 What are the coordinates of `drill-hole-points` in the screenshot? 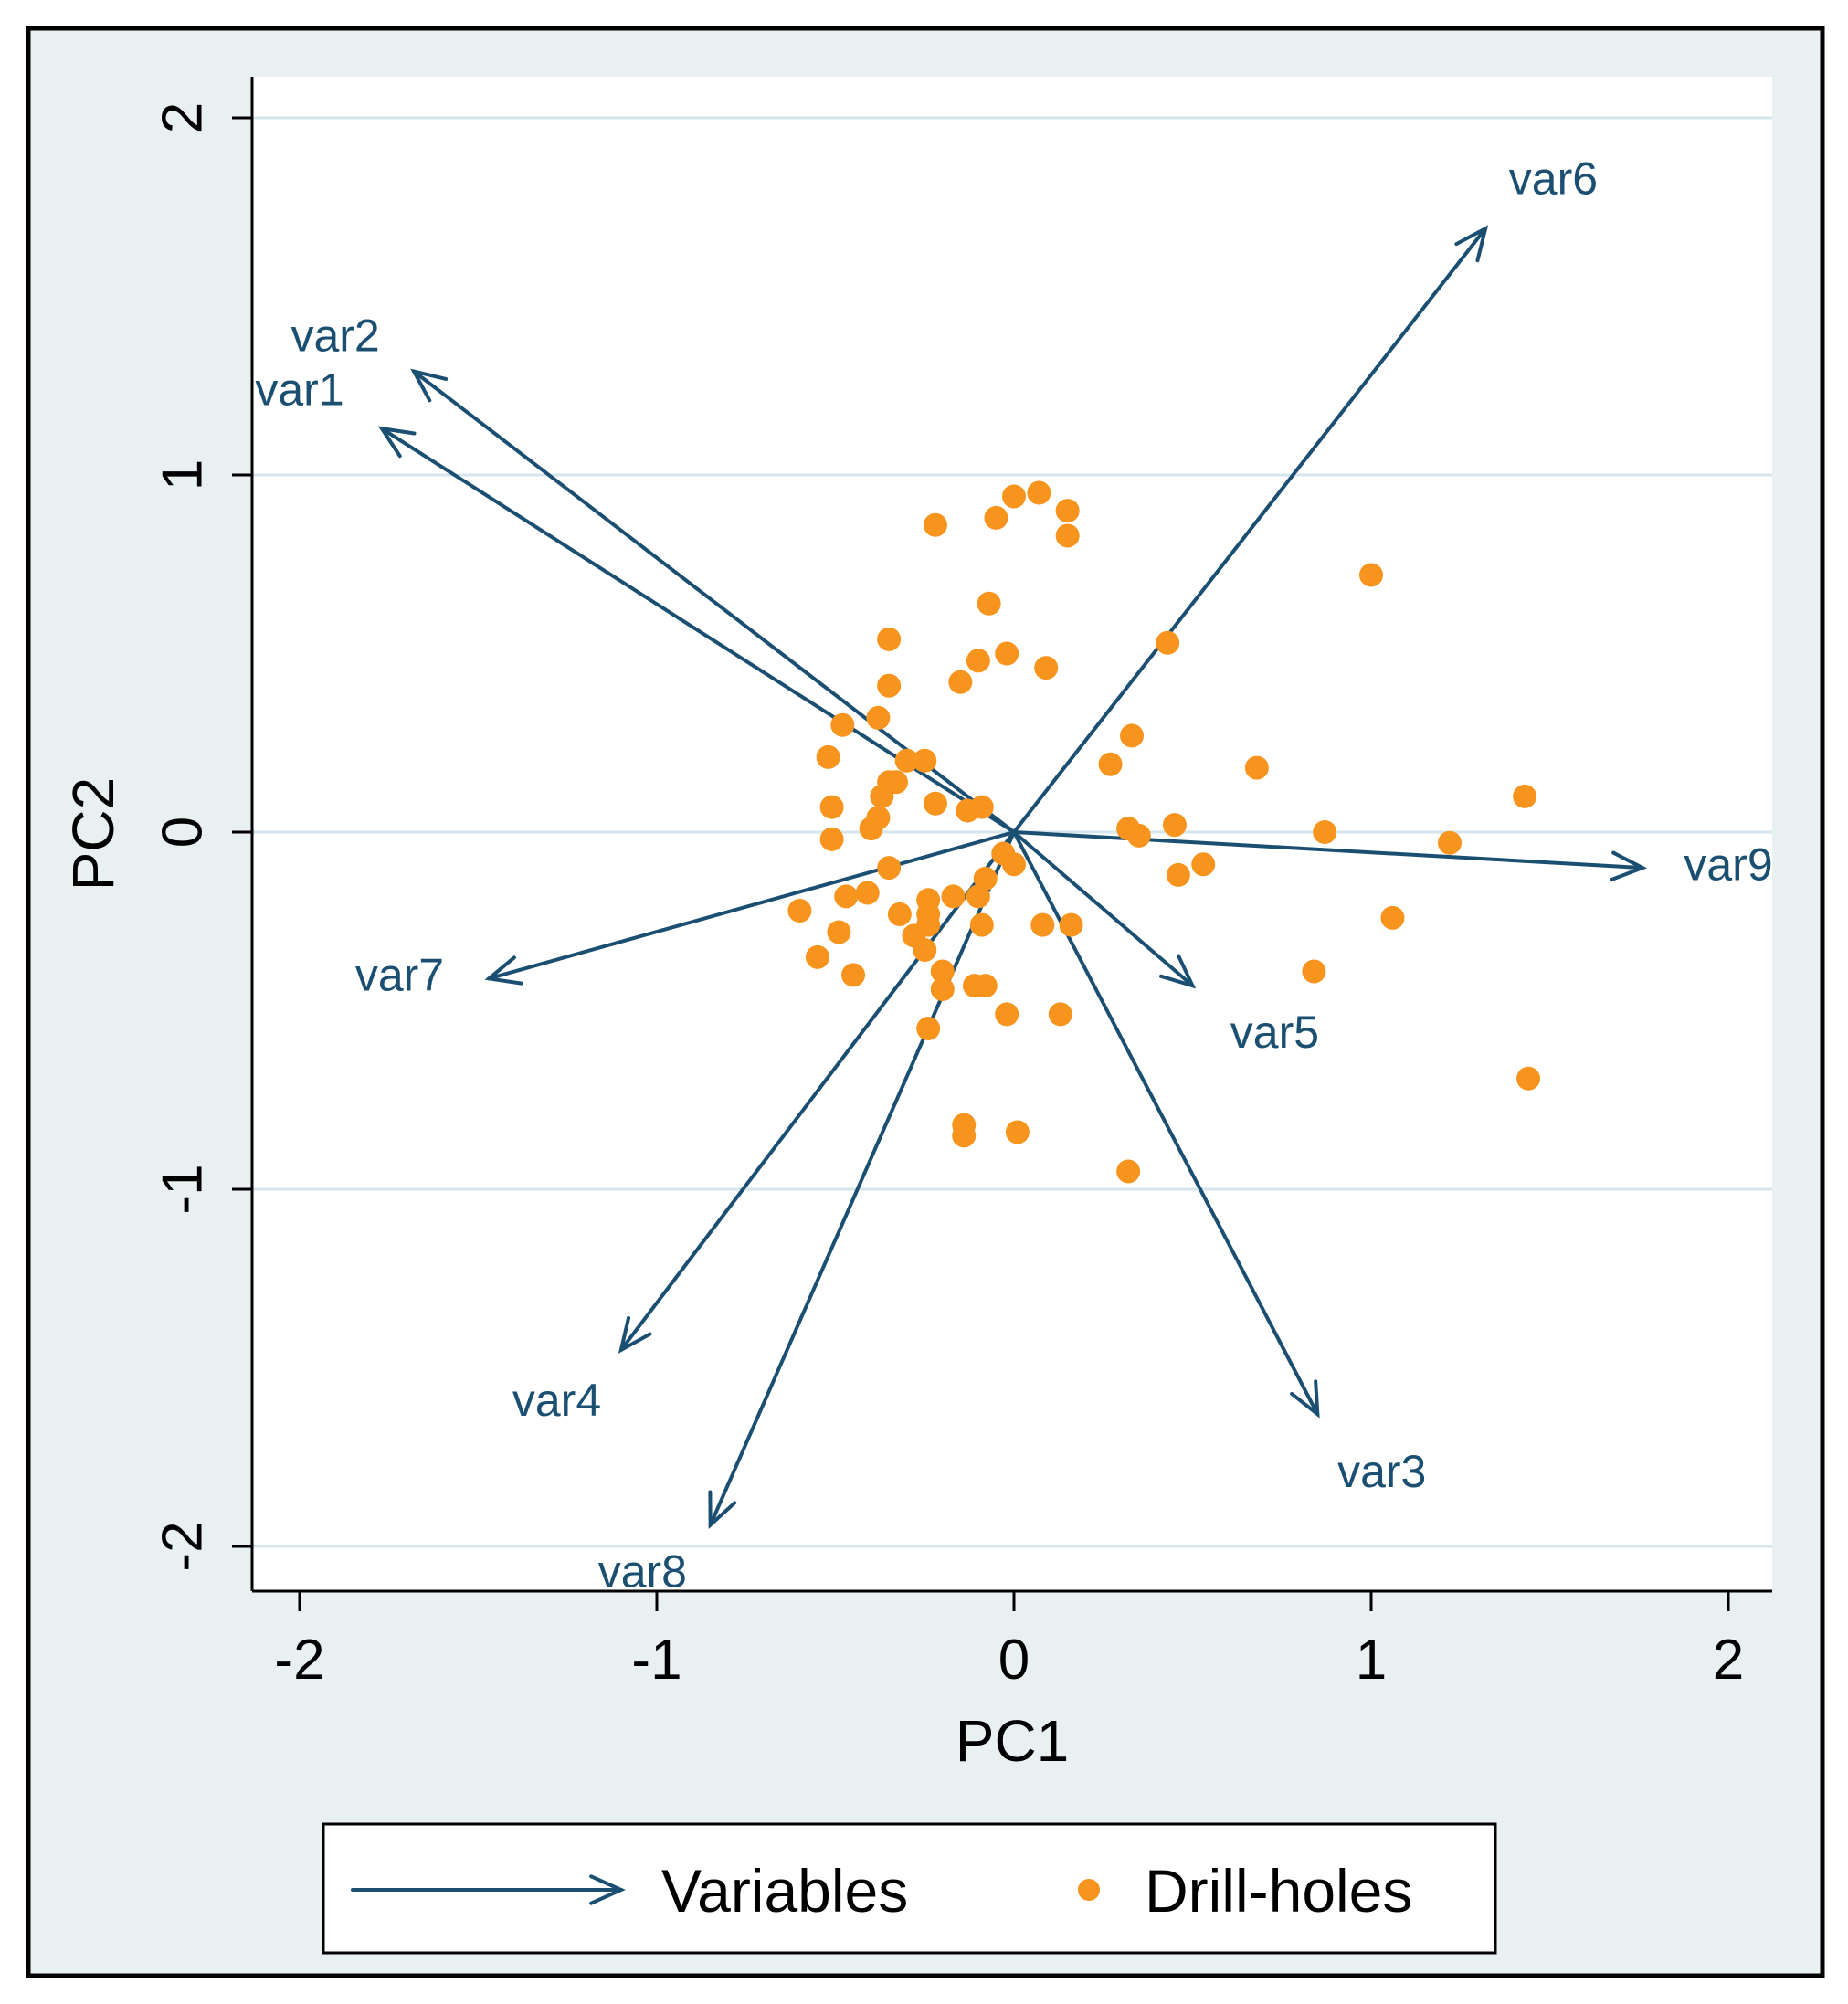 It's located at (1164, 832).